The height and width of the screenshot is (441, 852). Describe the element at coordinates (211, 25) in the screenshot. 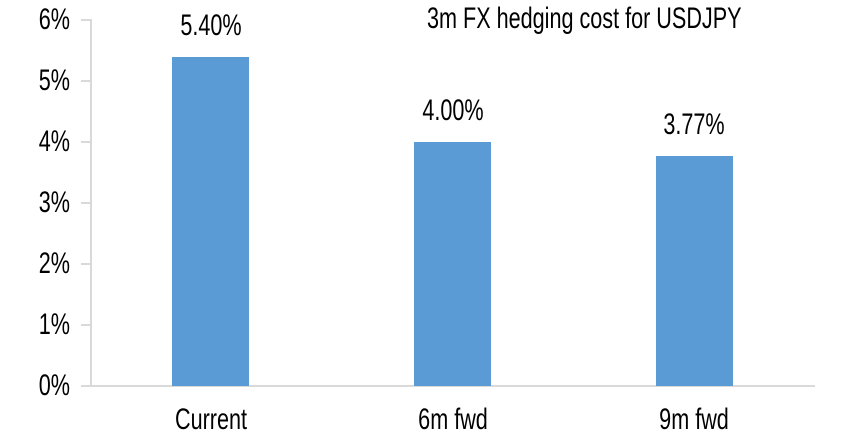

I see `bar-value-label-current: 5.40%` at that location.